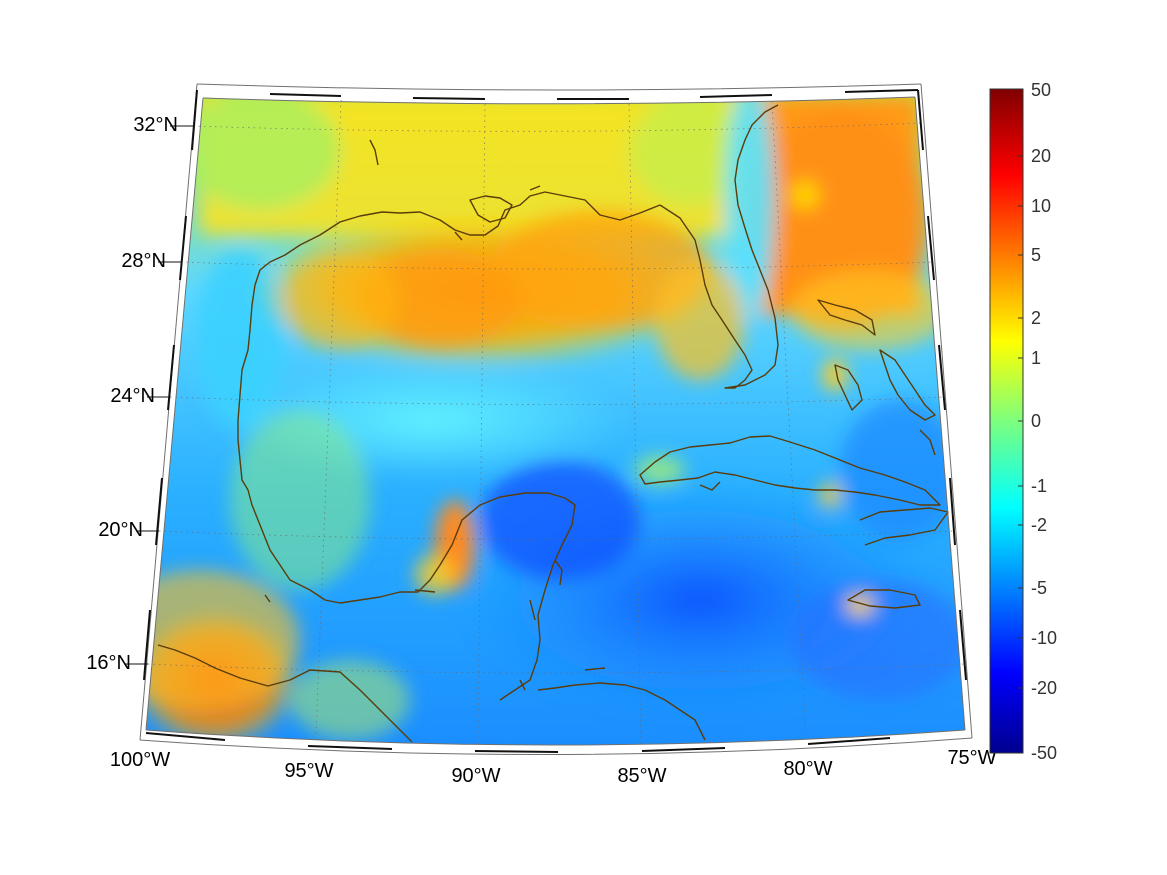 Image resolution: width=1167 pixels, height=875 pixels. Describe the element at coordinates (1006, 421) in the screenshot. I see `colorbar-ramp` at that location.